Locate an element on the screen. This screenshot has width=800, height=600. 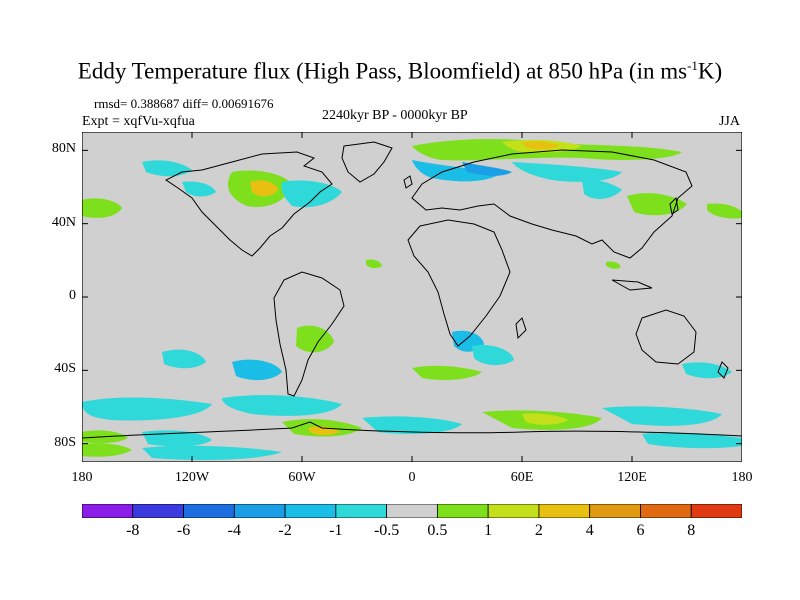
coastline-madagascar is located at coordinates (521, 328).